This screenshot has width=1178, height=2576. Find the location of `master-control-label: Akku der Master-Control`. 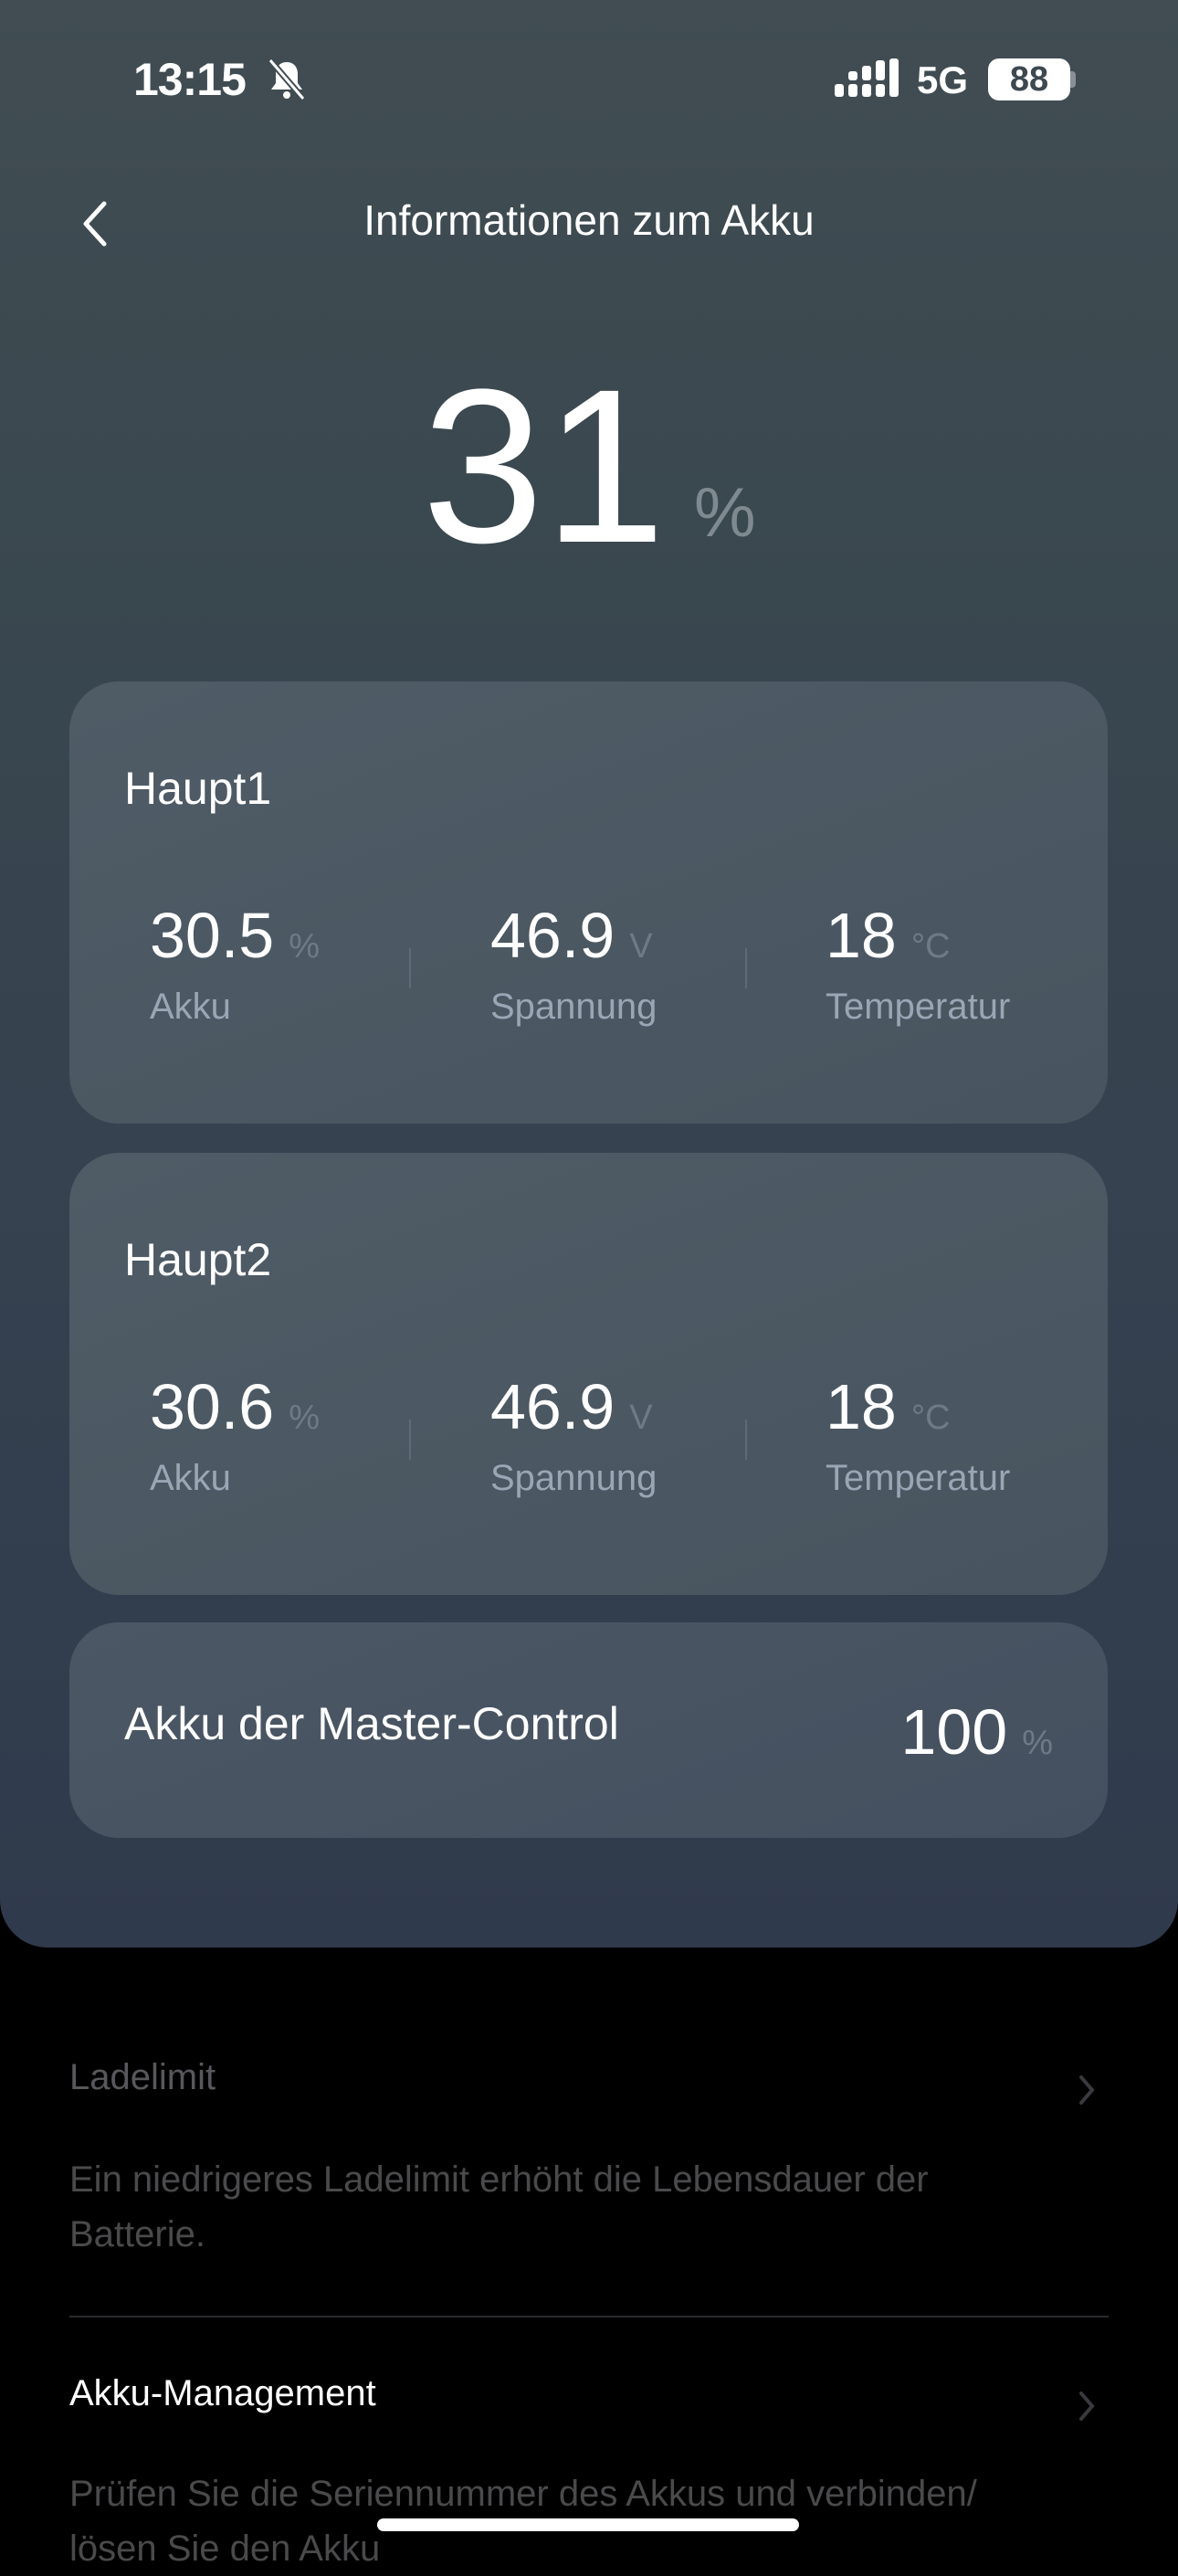

master-control-label: Akku der Master-Control is located at coordinates (371, 1723).